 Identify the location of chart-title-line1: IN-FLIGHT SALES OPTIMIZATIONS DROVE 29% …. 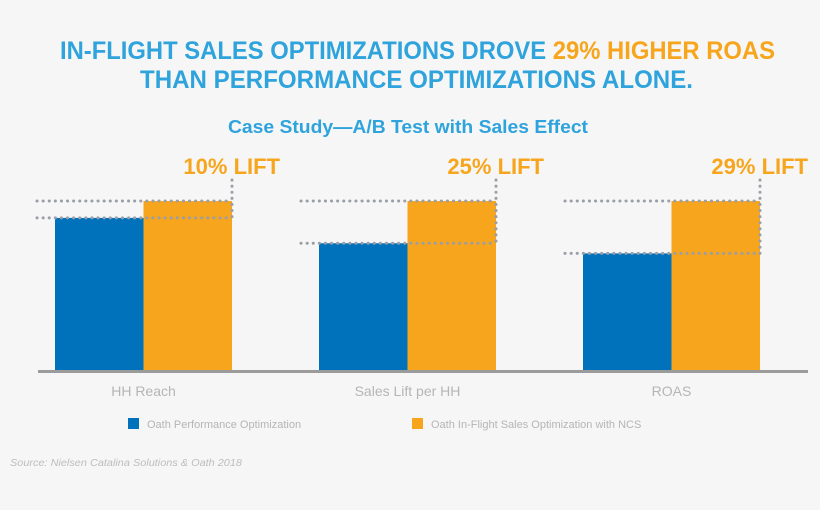
(417, 51).